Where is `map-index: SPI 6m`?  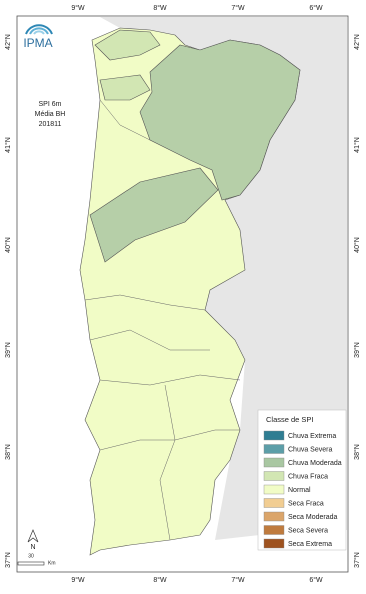
map-index: SPI 6m is located at coordinates (50, 104).